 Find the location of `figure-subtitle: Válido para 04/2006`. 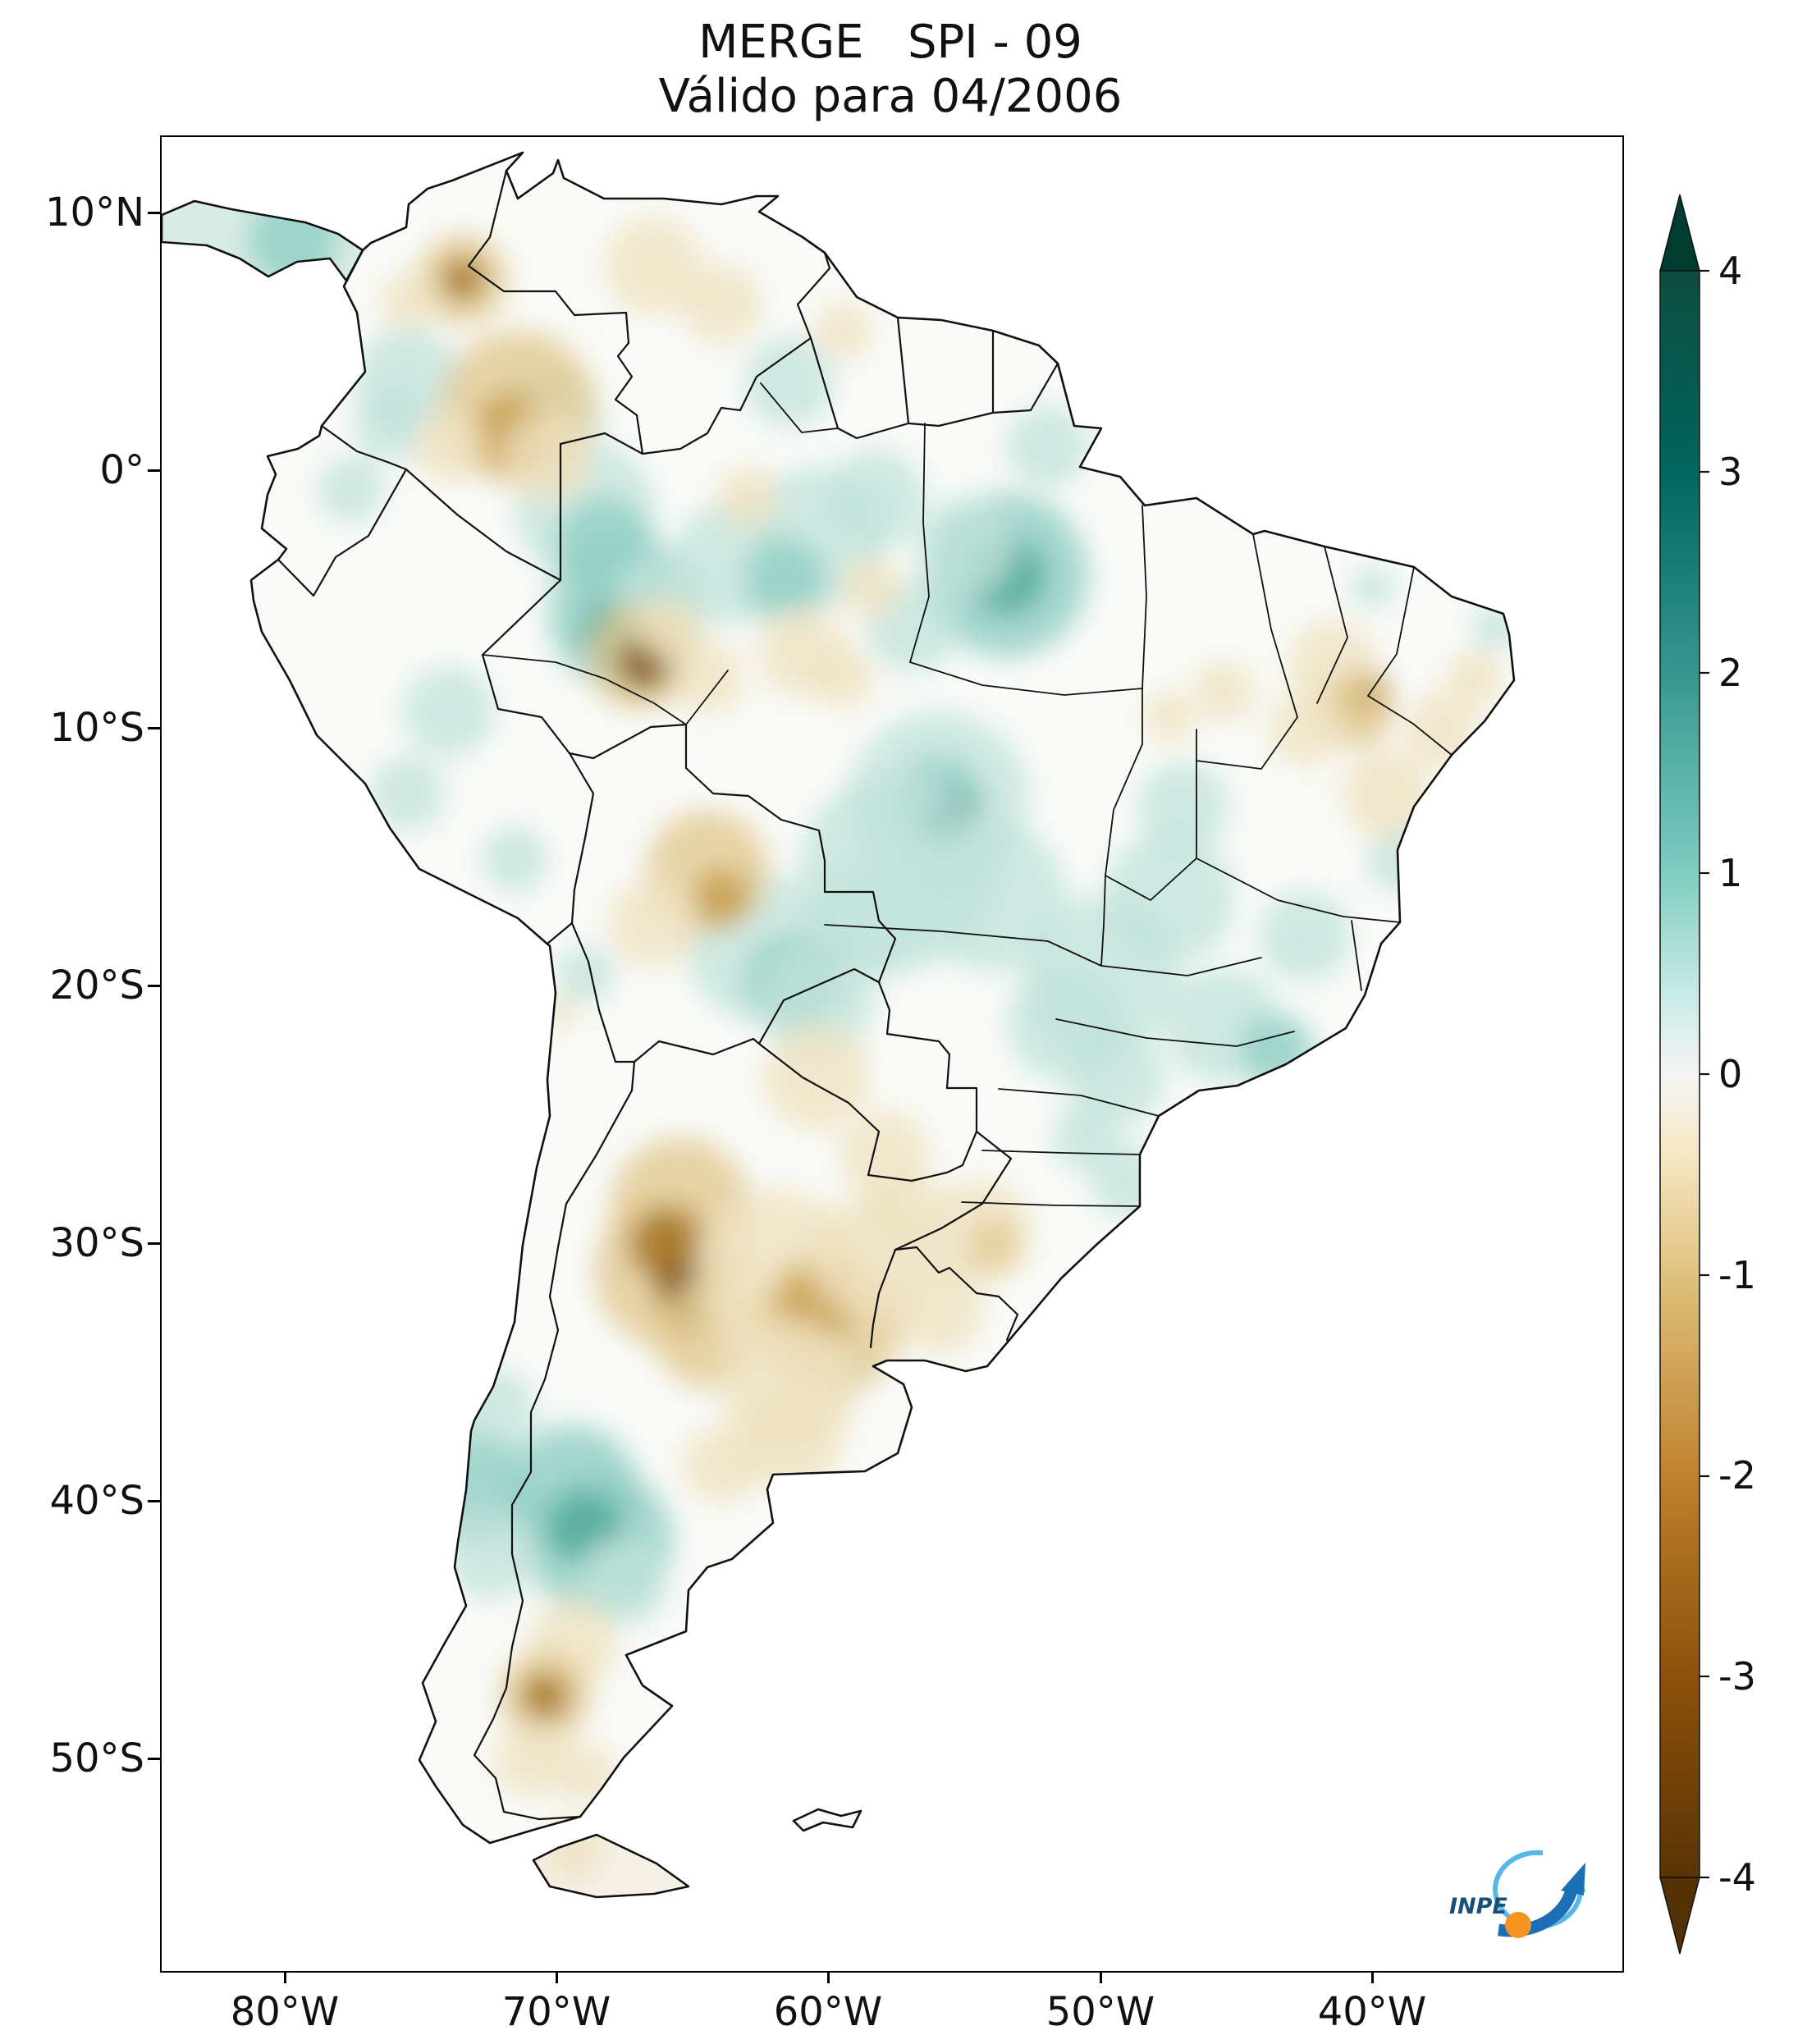

figure-subtitle: Válido para 04/2006 is located at coordinates (890, 96).